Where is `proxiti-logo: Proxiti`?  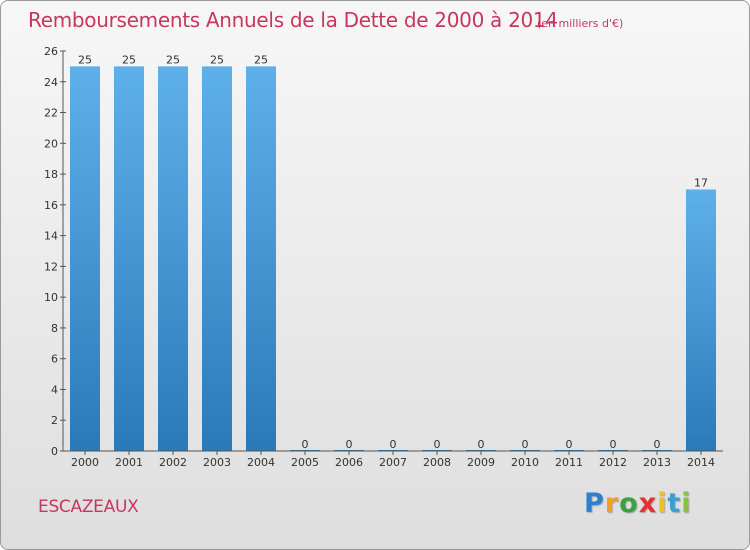 proxiti-logo: Proxiti is located at coordinates (638, 503).